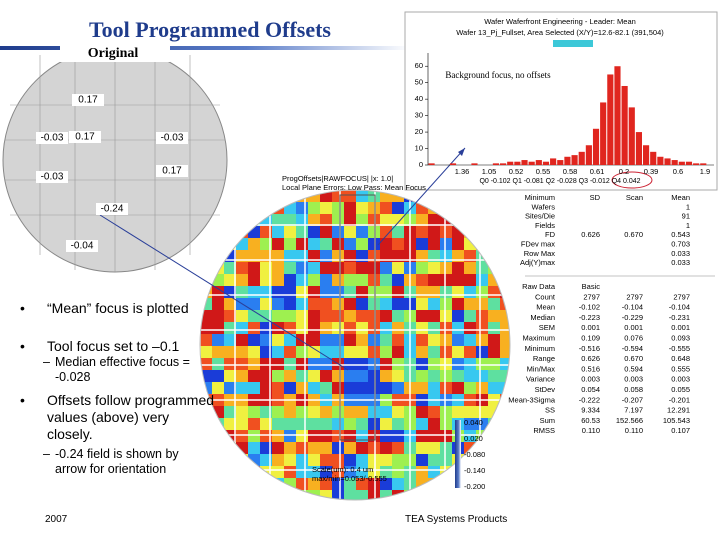 The image size is (720, 540). Describe the element at coordinates (633, 327) in the screenshot. I see `table-cell: 0.001` at that location.